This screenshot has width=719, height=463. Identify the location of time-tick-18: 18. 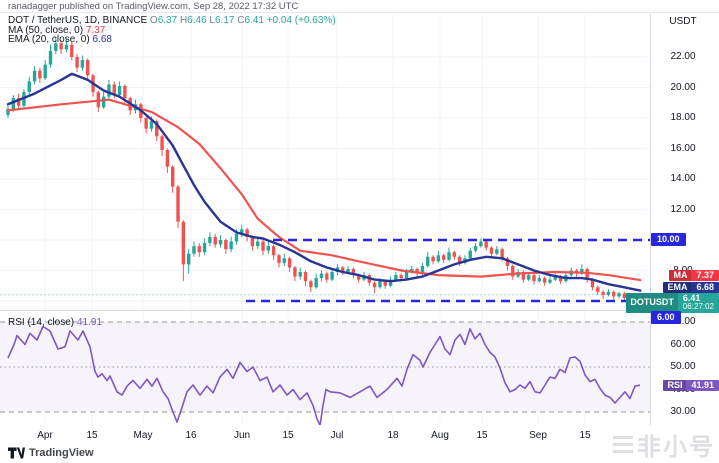
(393, 435).